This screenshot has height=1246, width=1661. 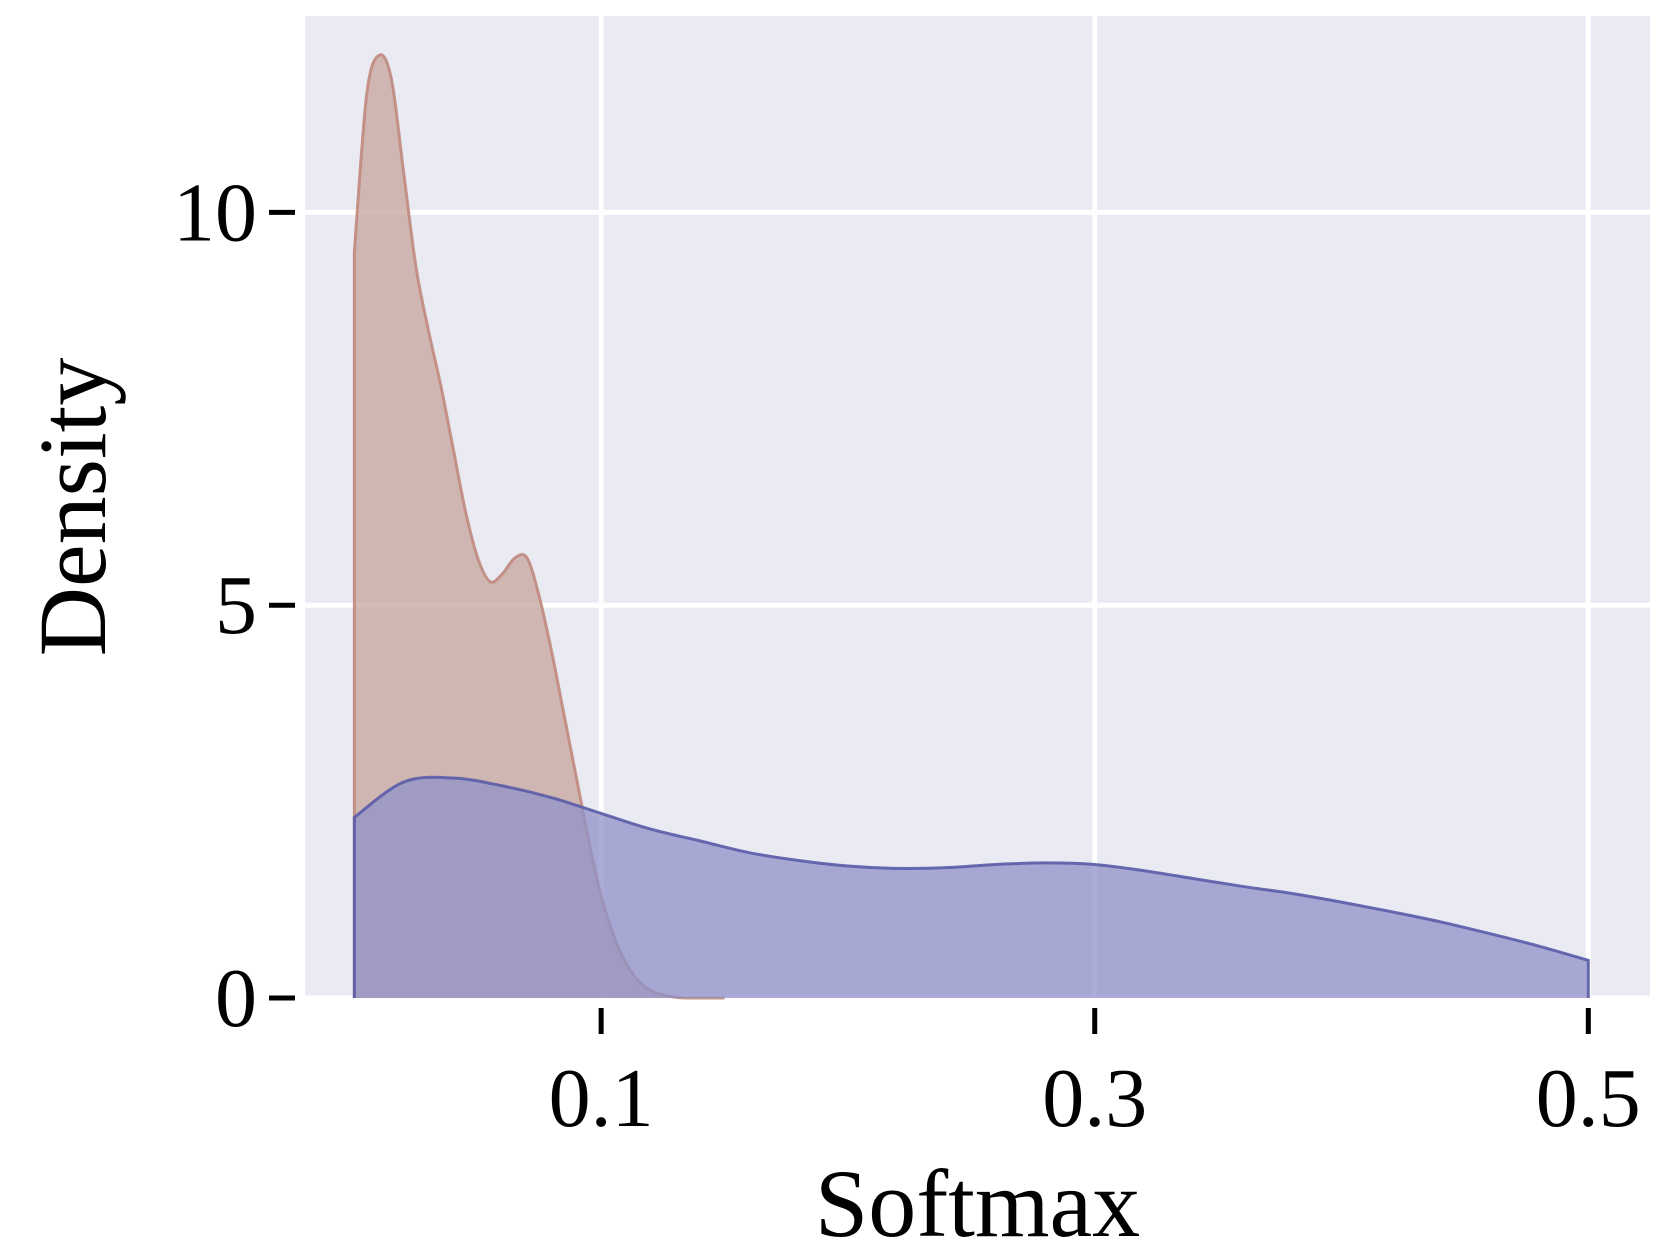 I want to click on y-tick-label: 10, so click(x=215, y=212).